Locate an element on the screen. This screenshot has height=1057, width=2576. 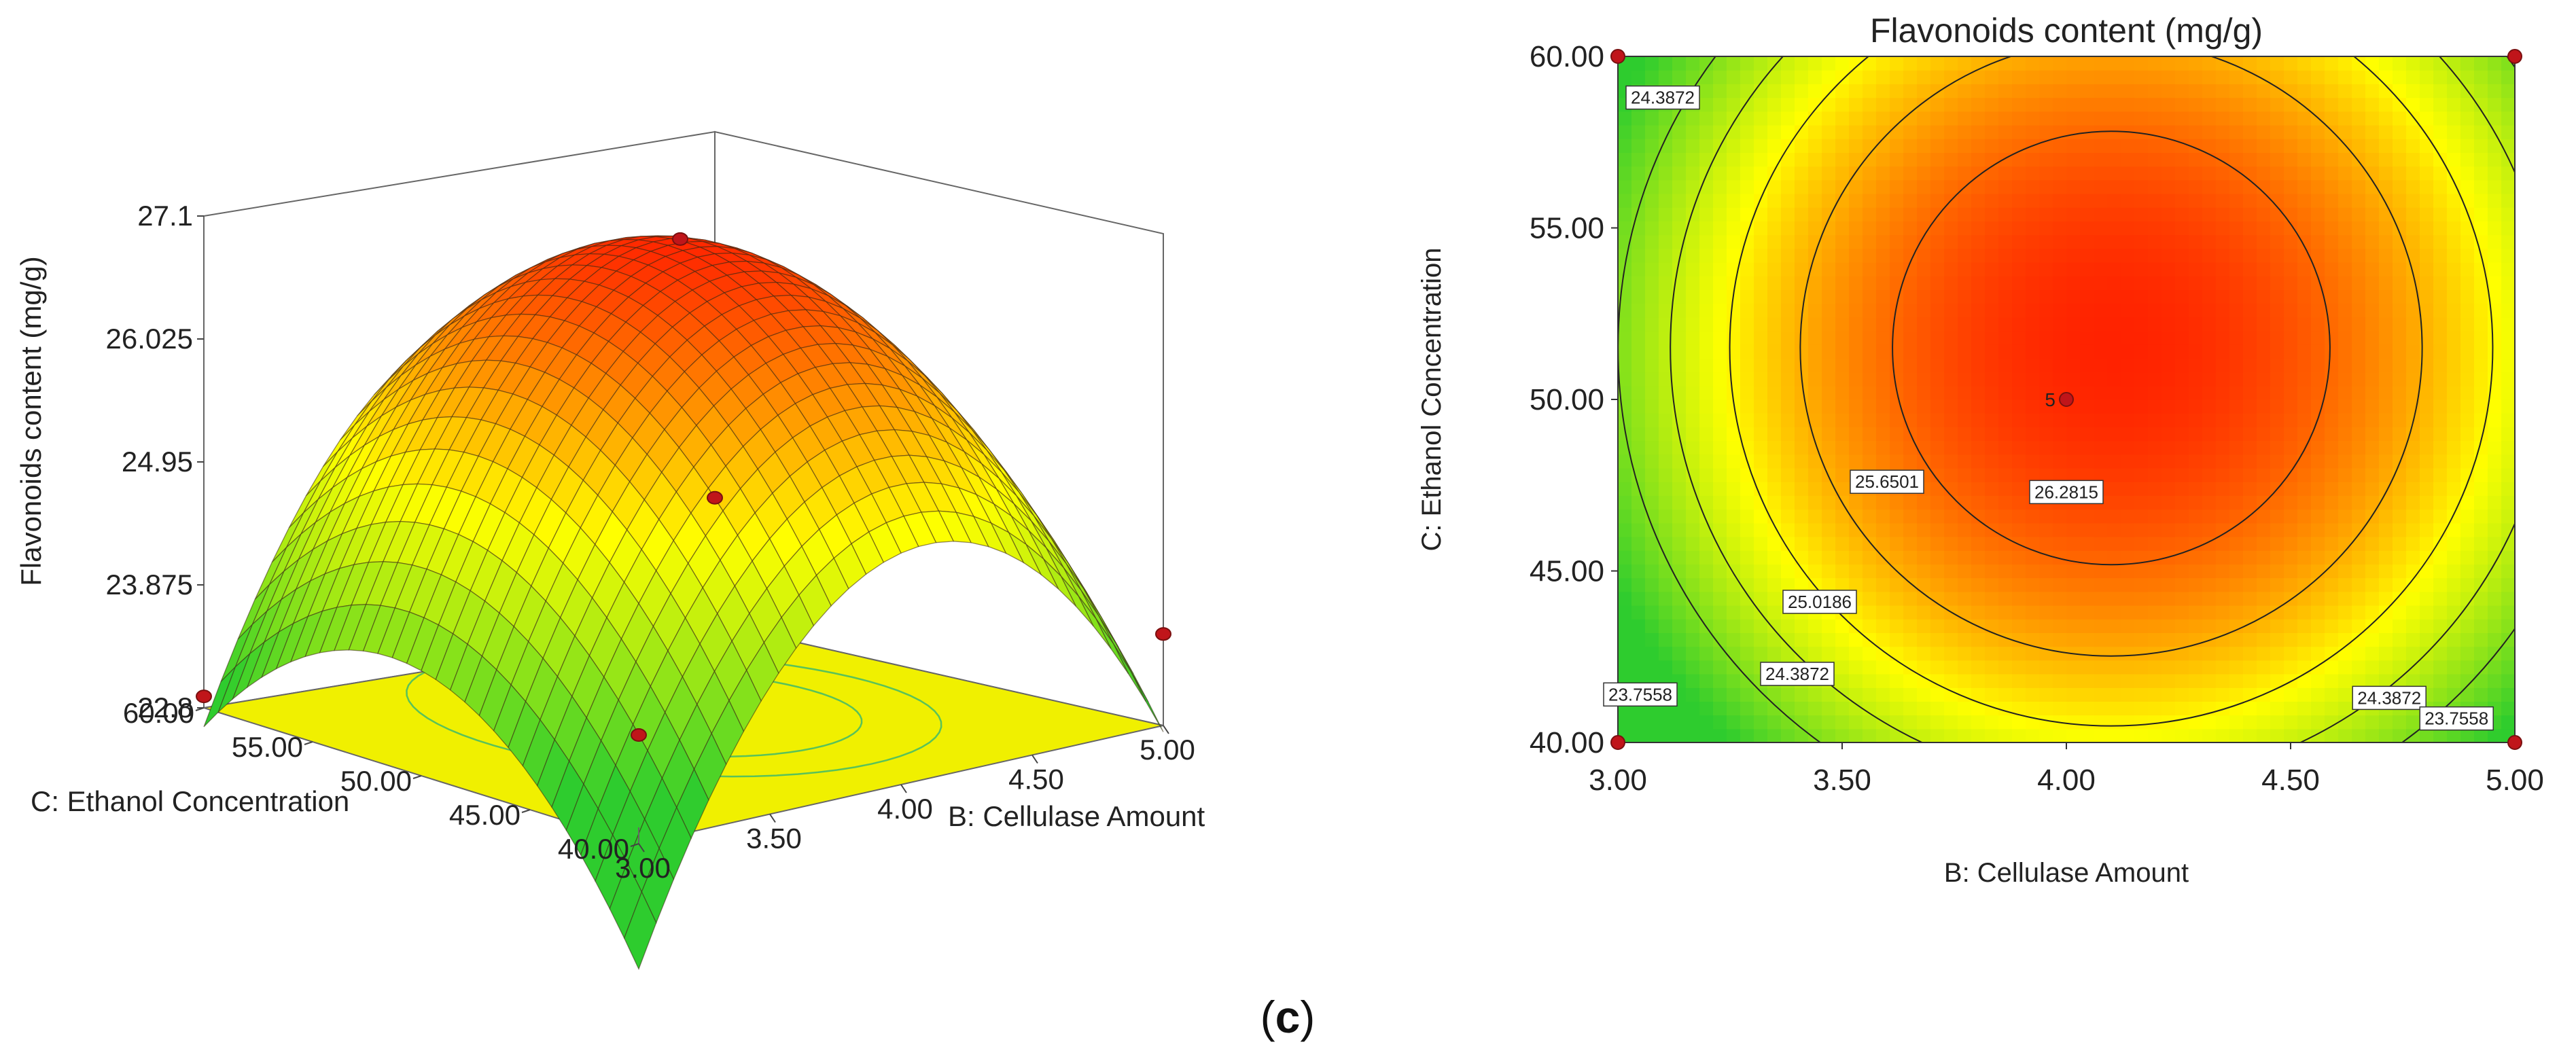
contour-level-label: 25.0186 is located at coordinates (1819, 602).